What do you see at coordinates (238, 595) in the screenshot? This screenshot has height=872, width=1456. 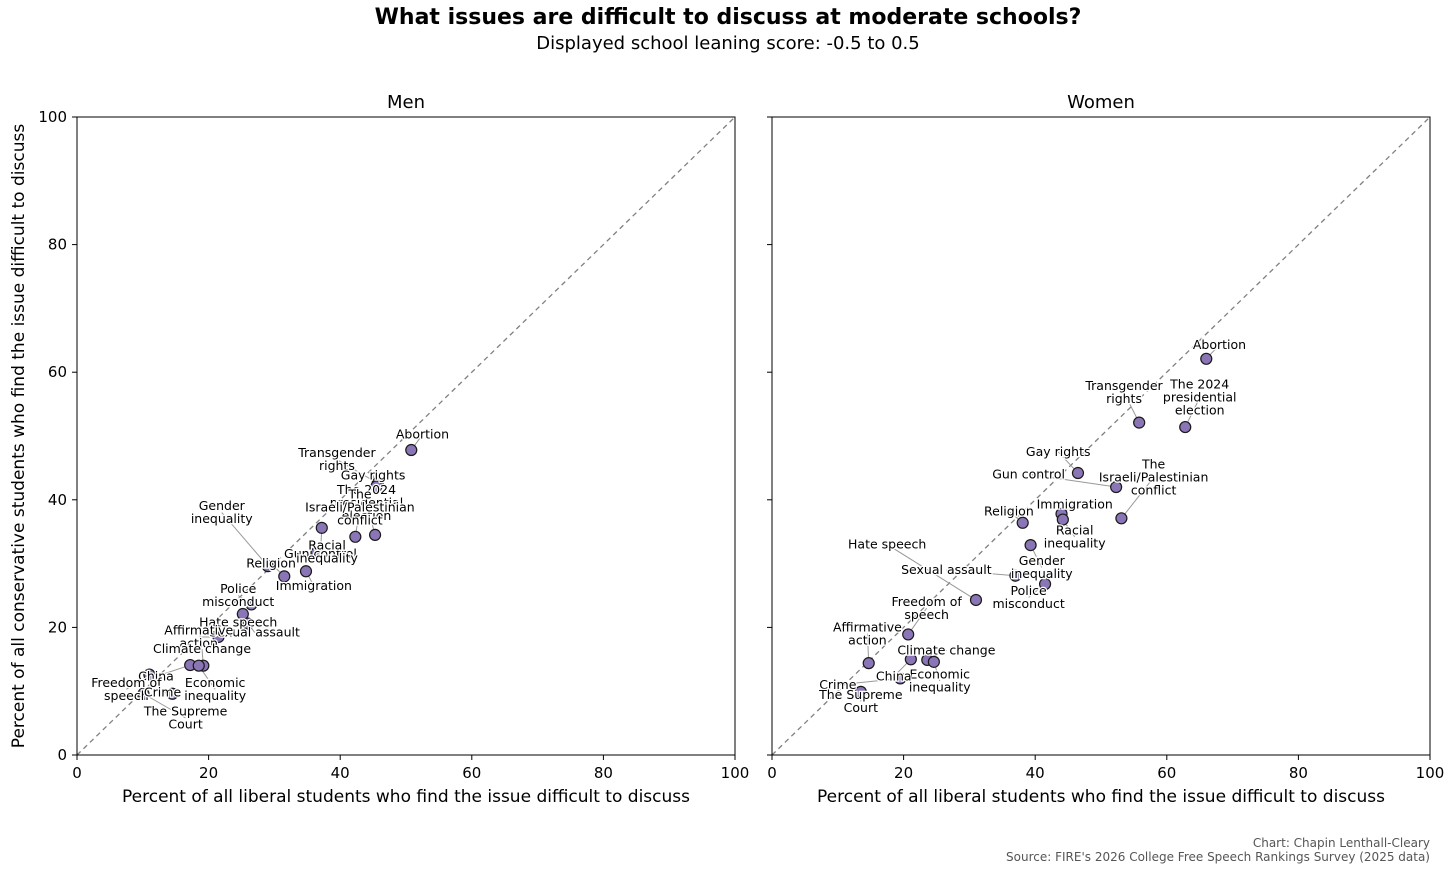 I see `men-point-label: Police misconduct` at bounding box center [238, 595].